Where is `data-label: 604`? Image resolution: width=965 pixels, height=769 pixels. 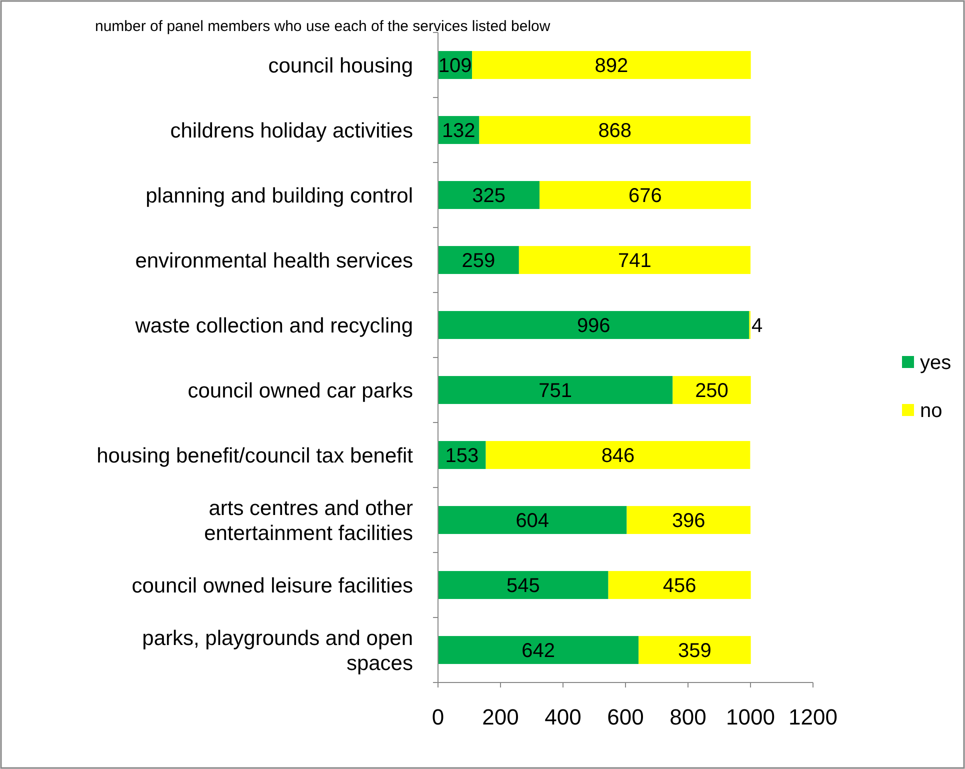 data-label: 604 is located at coordinates (533, 521).